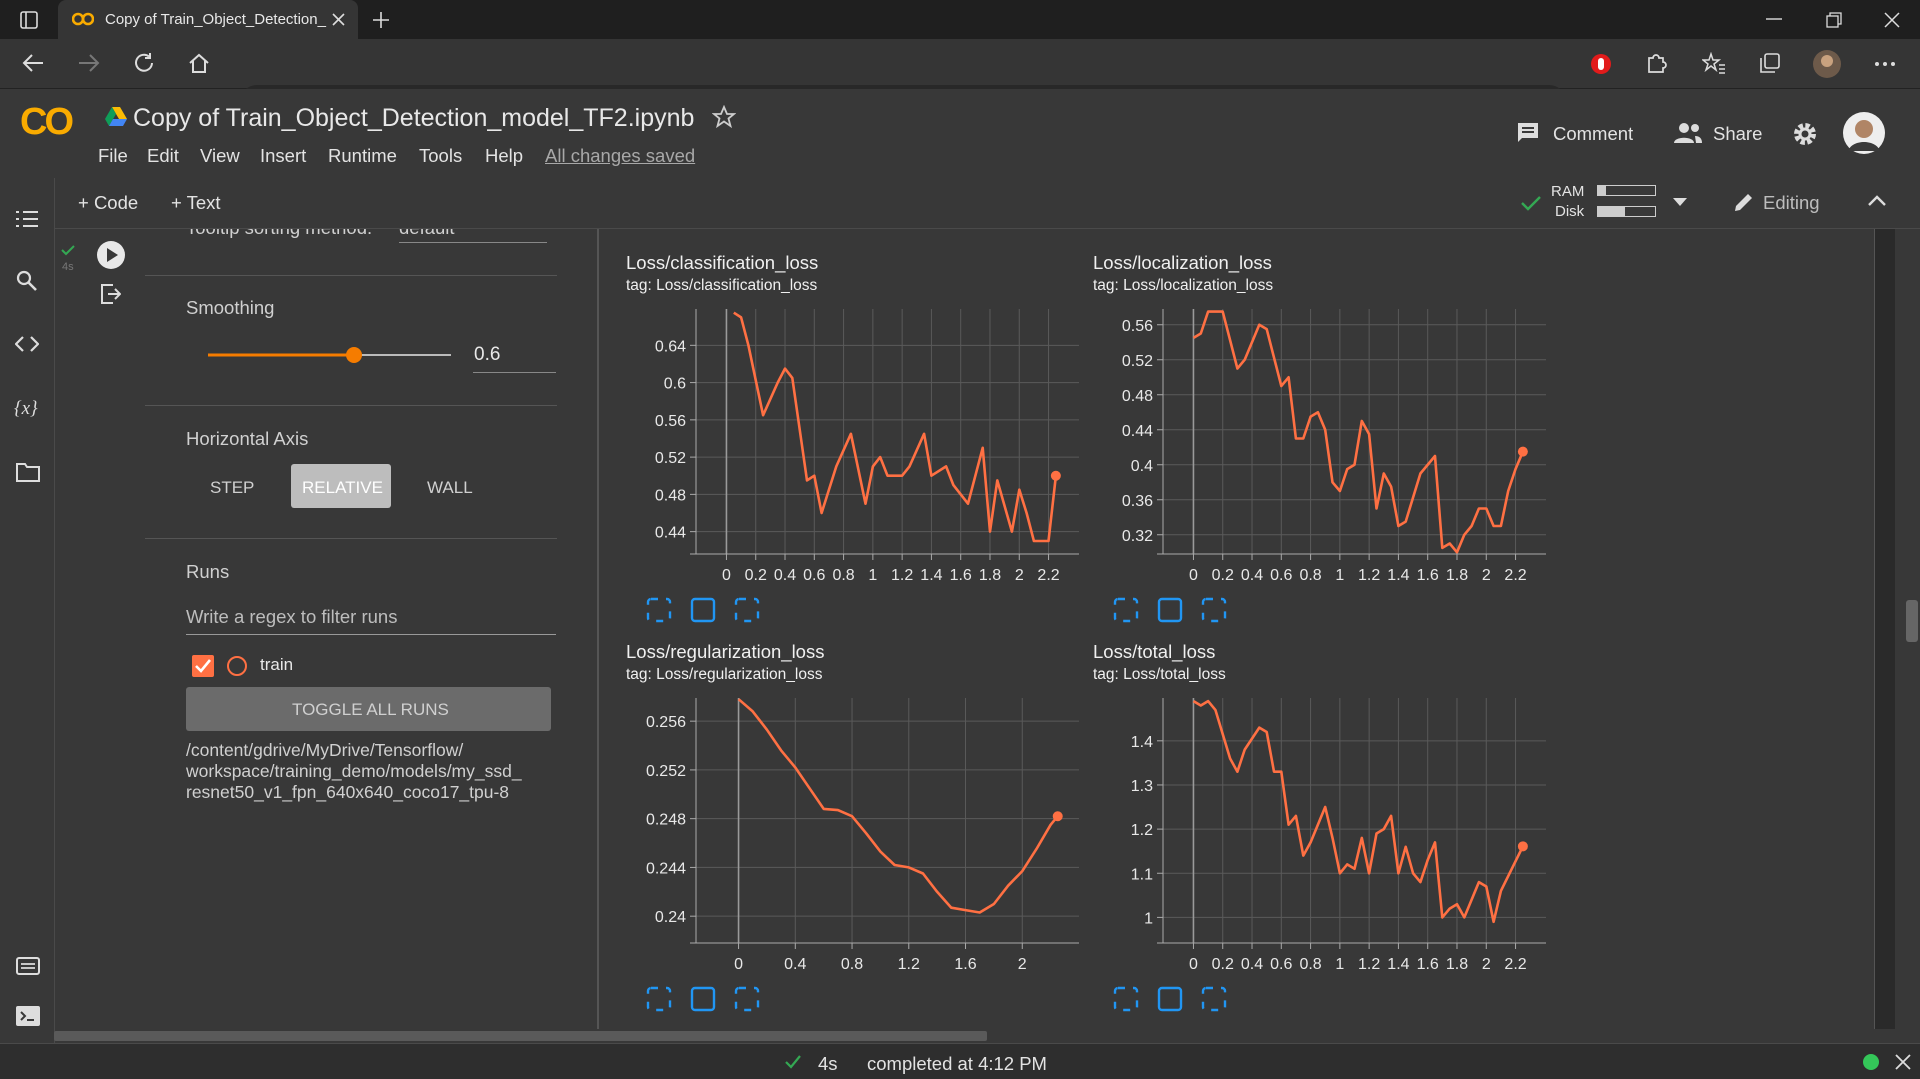 The height and width of the screenshot is (1079, 1920). What do you see at coordinates (1827, 64) in the screenshot?
I see `profile-avatar` at bounding box center [1827, 64].